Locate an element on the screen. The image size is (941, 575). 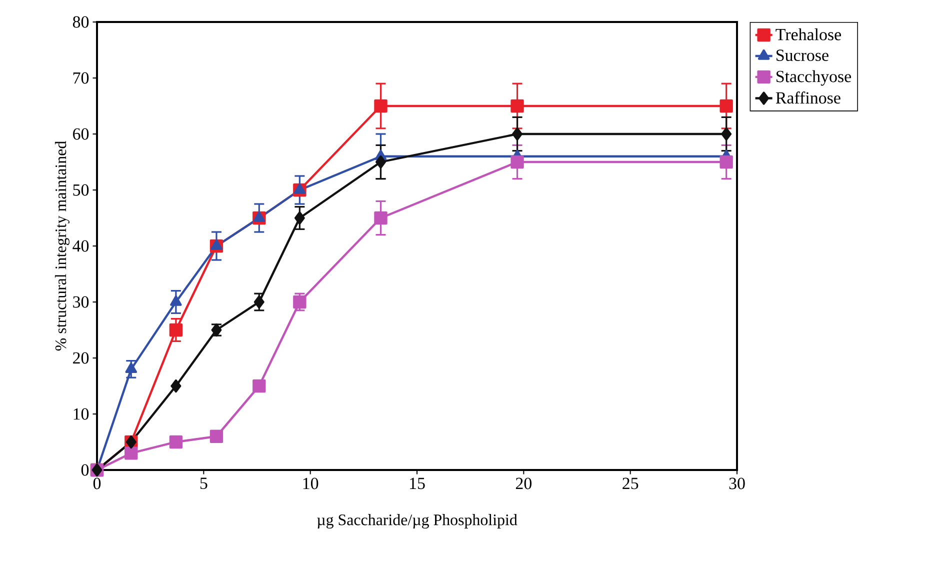
y-tick-label: 0 is located at coordinates (85, 470).